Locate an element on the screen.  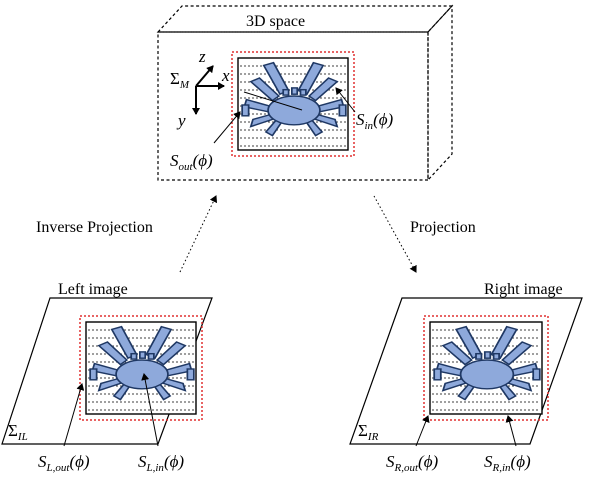
sigma-m-label: ΣM is located at coordinates (180, 80).